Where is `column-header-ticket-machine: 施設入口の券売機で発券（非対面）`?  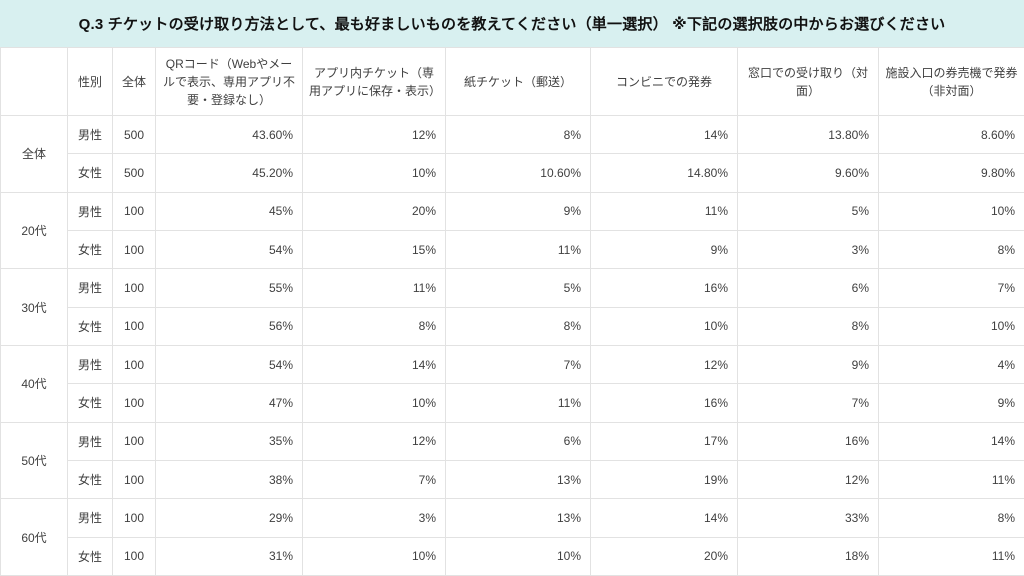 column-header-ticket-machine: 施設入口の券売機で発券（非対面） is located at coordinates (951, 81).